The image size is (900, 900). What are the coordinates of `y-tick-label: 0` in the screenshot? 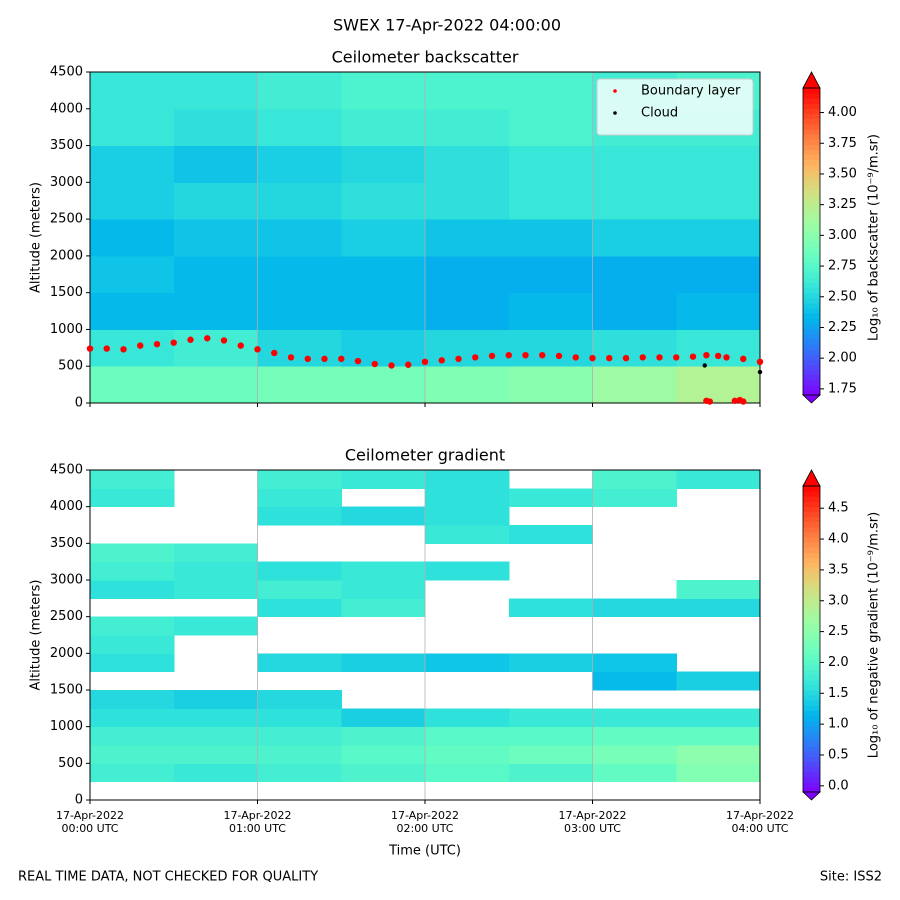 It's located at (79, 403).